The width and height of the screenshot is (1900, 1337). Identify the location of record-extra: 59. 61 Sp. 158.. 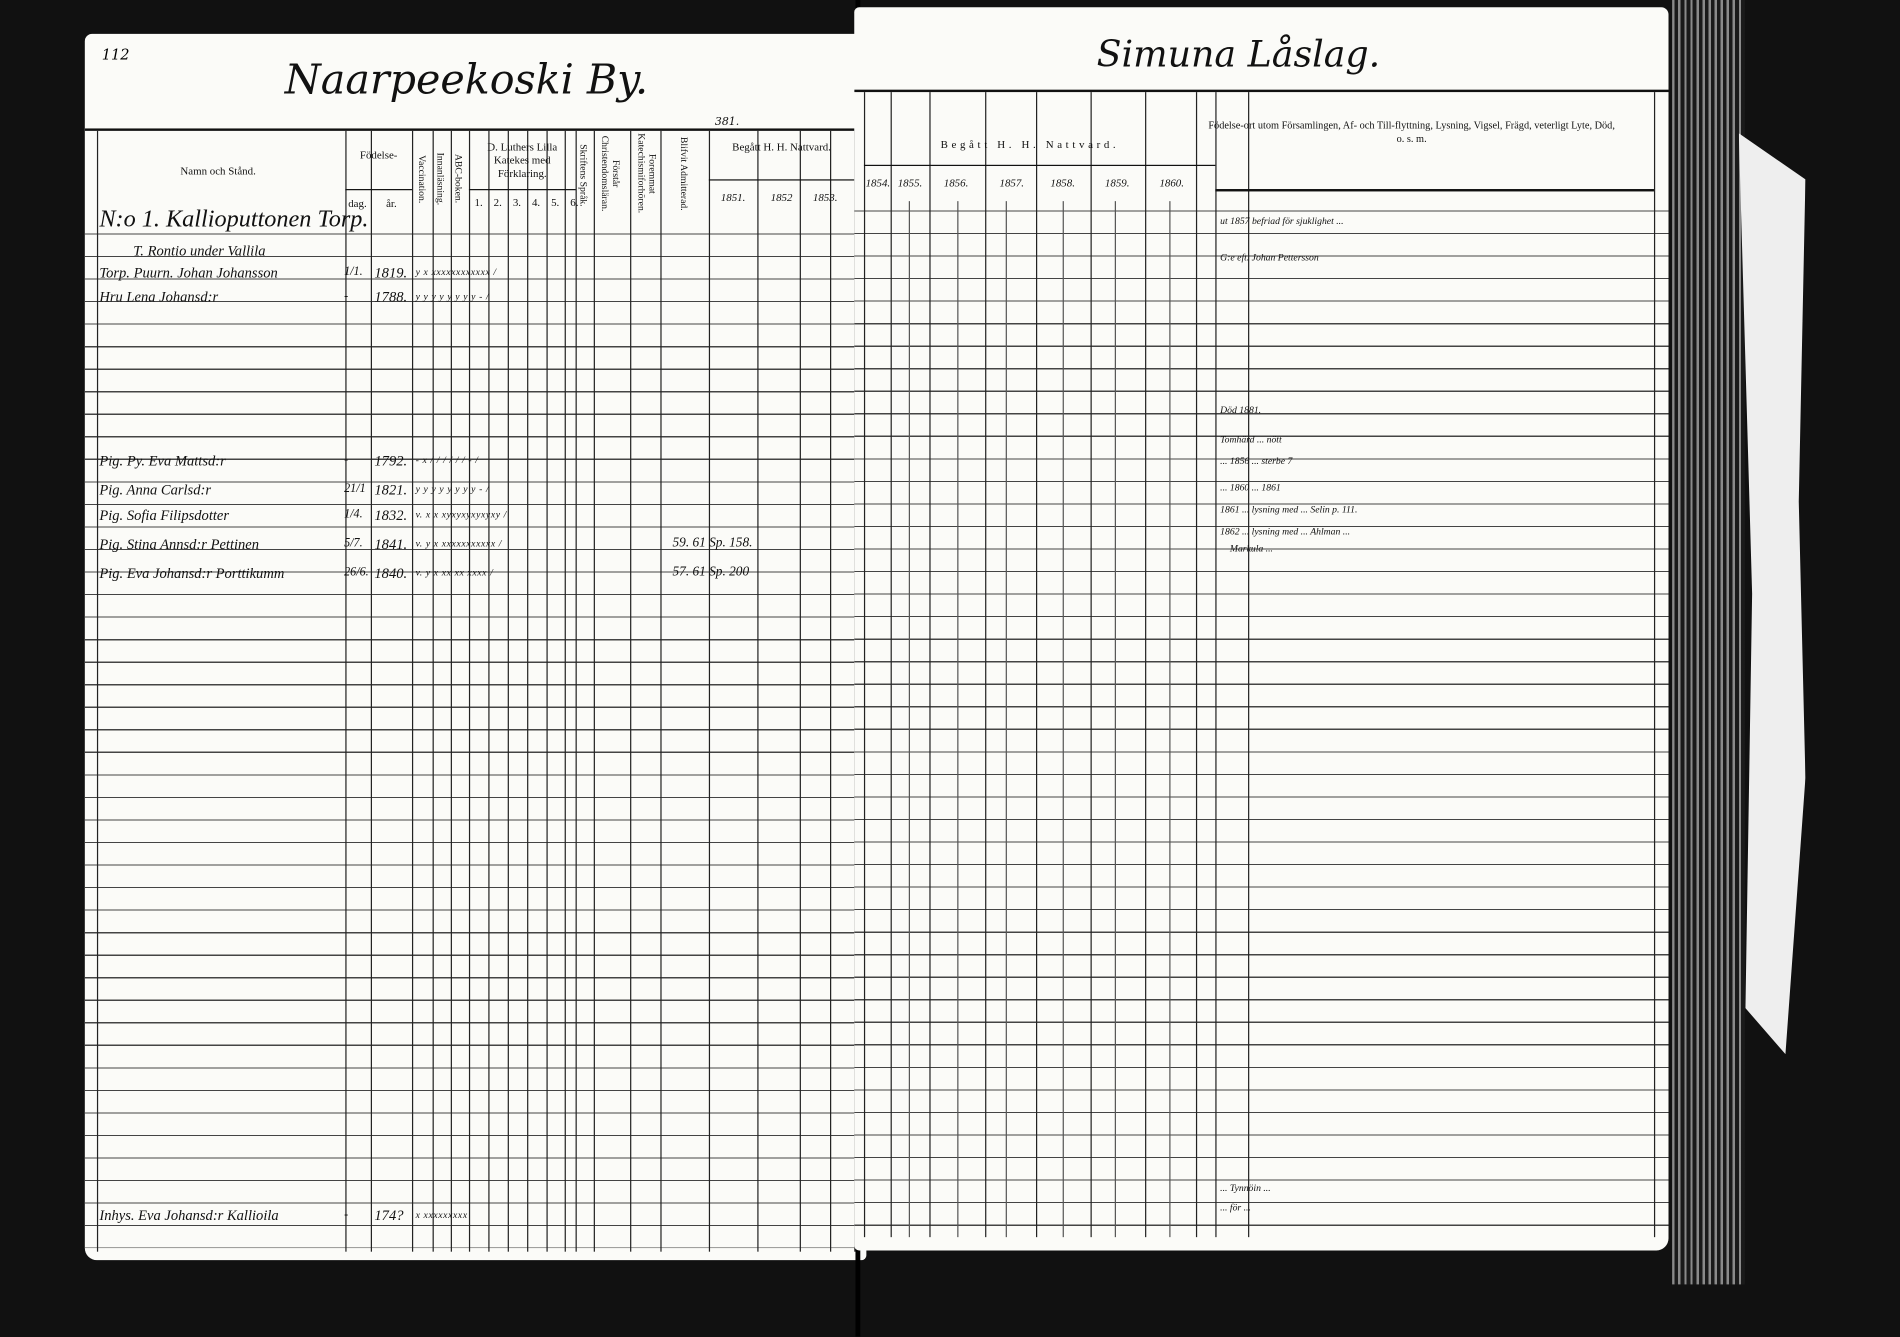
(712, 543).